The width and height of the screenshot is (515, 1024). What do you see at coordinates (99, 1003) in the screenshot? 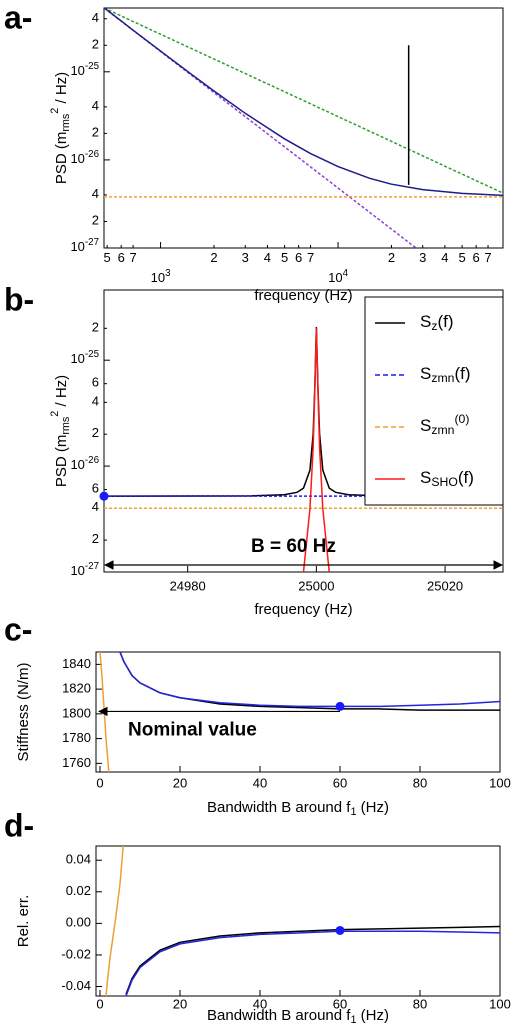
I see `x-tick-label: 0` at bounding box center [99, 1003].